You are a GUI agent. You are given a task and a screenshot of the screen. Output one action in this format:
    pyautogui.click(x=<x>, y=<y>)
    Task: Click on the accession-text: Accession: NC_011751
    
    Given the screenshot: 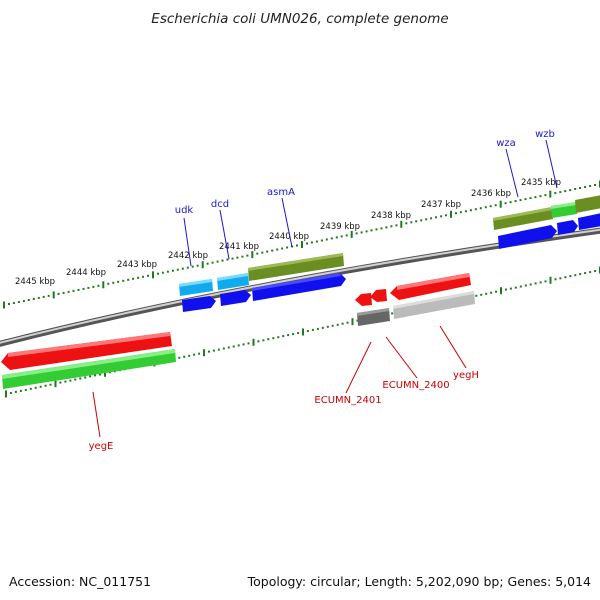 What is the action you would take?
    pyautogui.click(x=80, y=581)
    